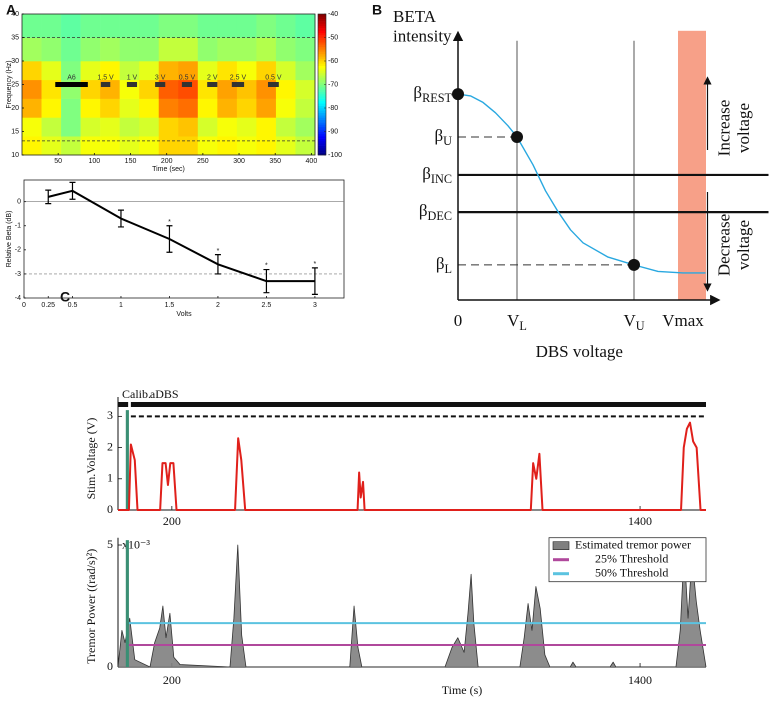 The image size is (774, 704). I want to click on y-axis-label: BETA intensity, so click(422, 26).